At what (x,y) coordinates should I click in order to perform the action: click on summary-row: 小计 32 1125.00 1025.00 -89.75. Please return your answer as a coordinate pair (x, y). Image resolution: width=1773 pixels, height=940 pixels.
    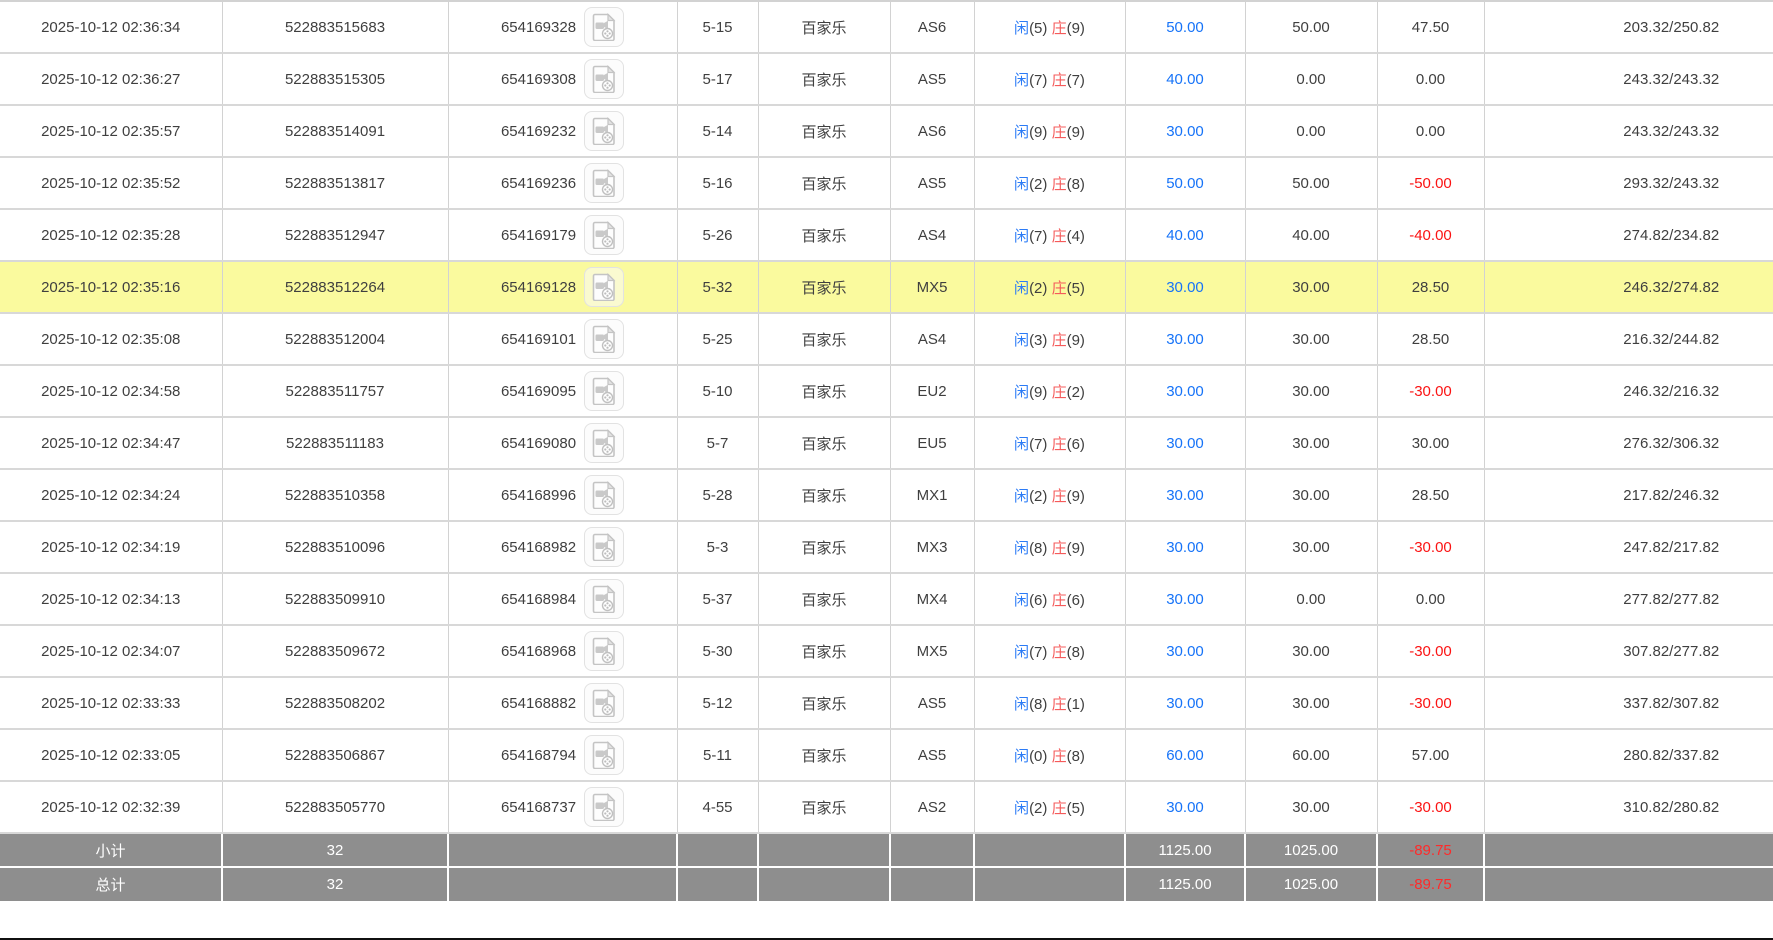
    Looking at the image, I should click on (886, 850).